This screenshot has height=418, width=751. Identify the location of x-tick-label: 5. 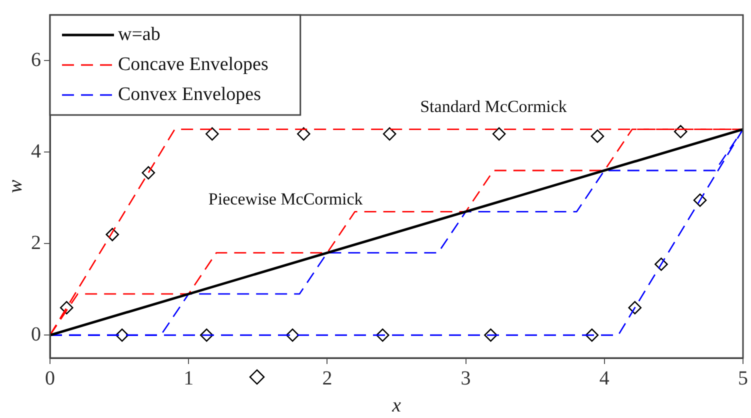
(743, 378).